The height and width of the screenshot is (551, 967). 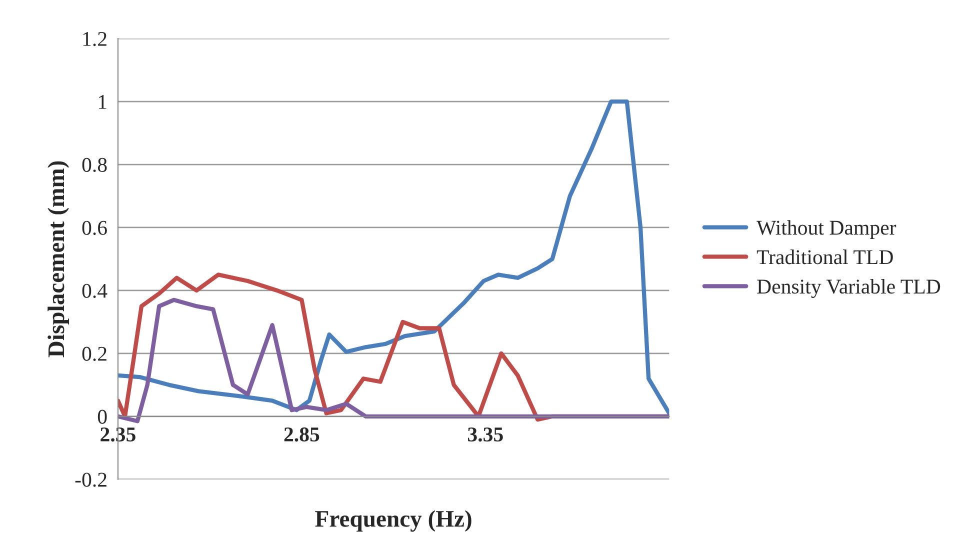 What do you see at coordinates (95, 291) in the screenshot?
I see `y-tick-label: 0.4` at bounding box center [95, 291].